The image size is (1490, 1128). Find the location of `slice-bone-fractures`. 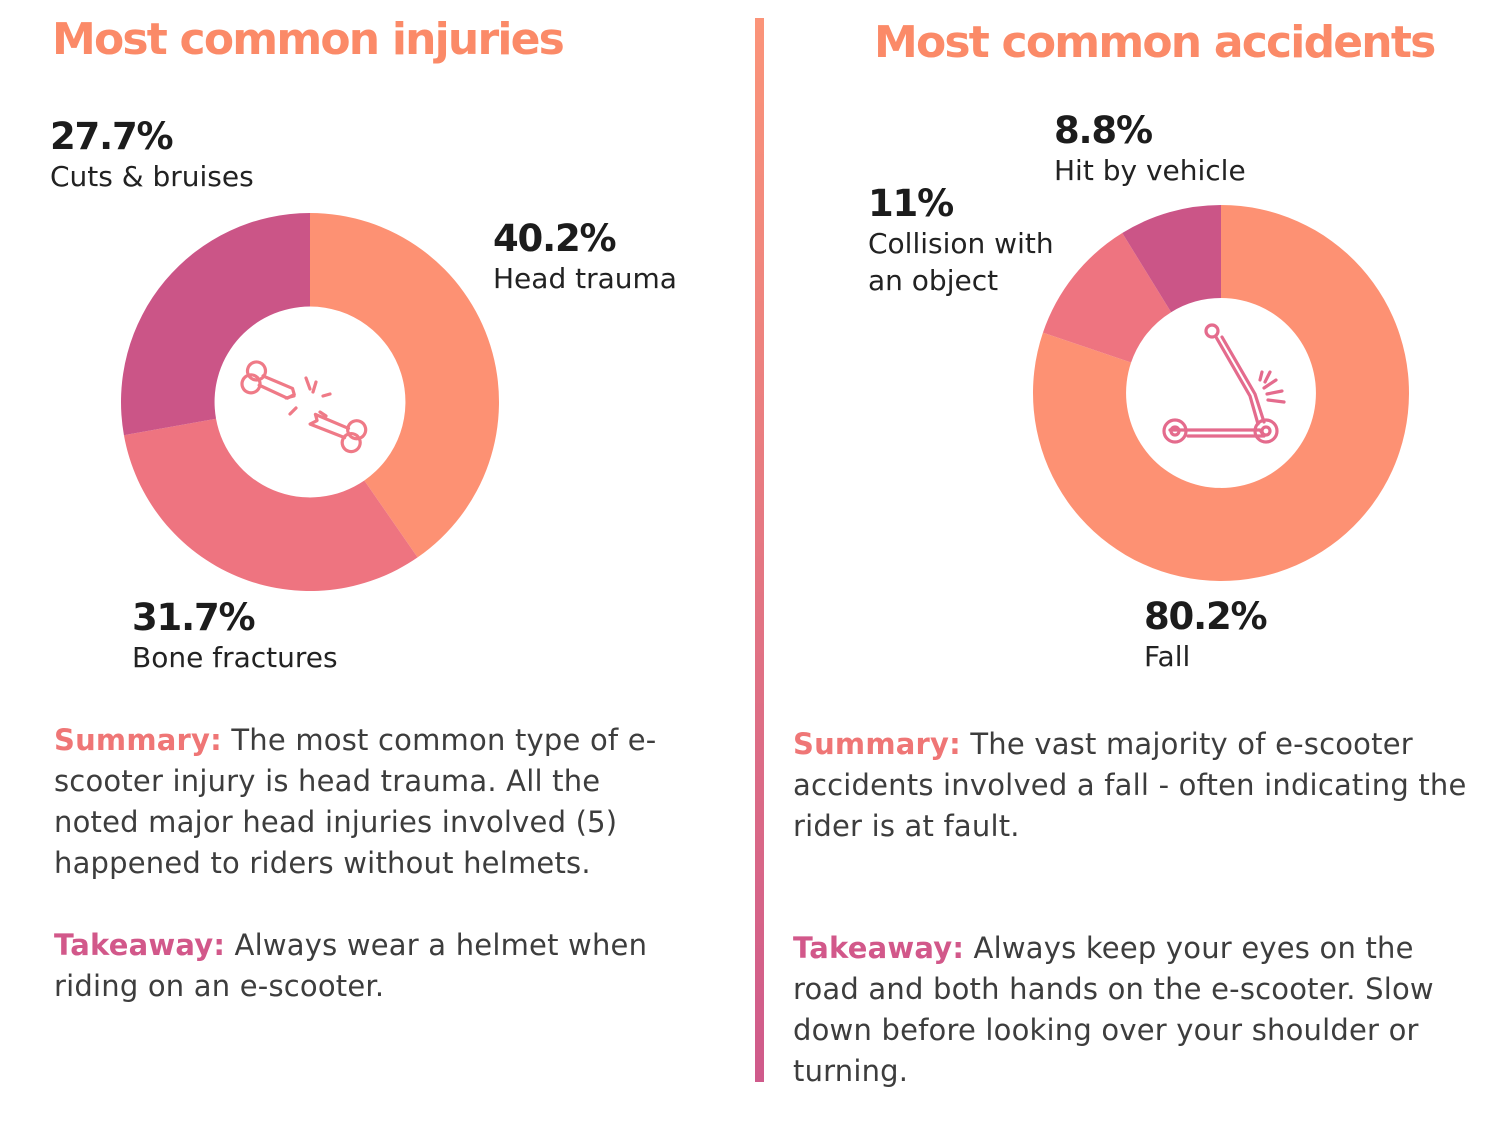

slice-bone-fractures is located at coordinates (270, 504).